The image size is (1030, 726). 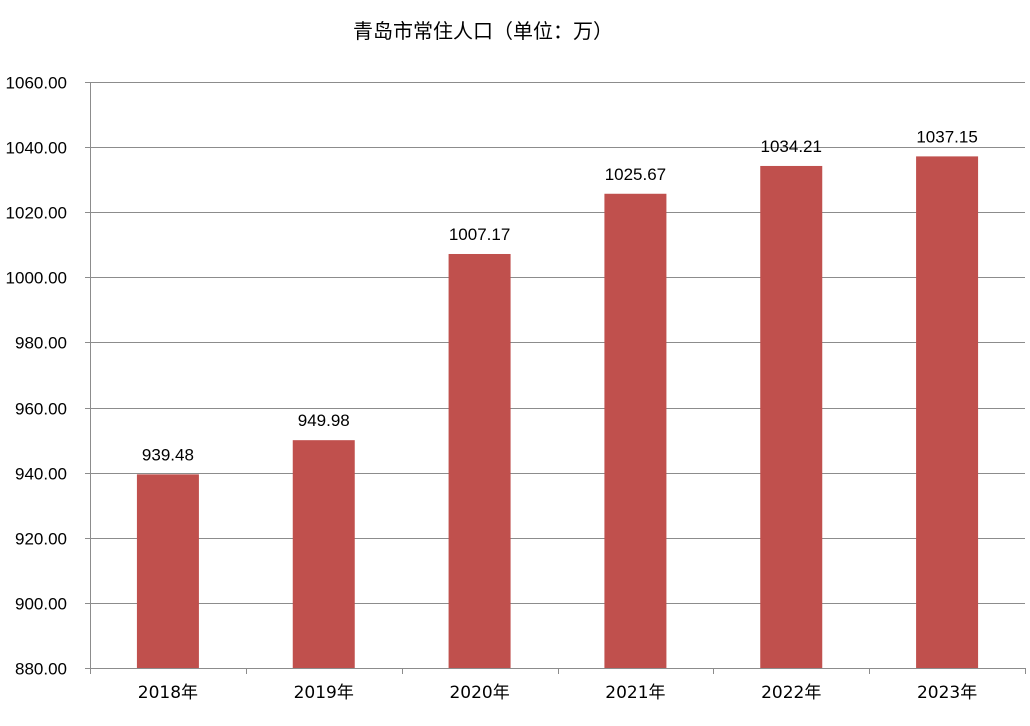 I want to click on data-label: 949.98, so click(x=324, y=420).